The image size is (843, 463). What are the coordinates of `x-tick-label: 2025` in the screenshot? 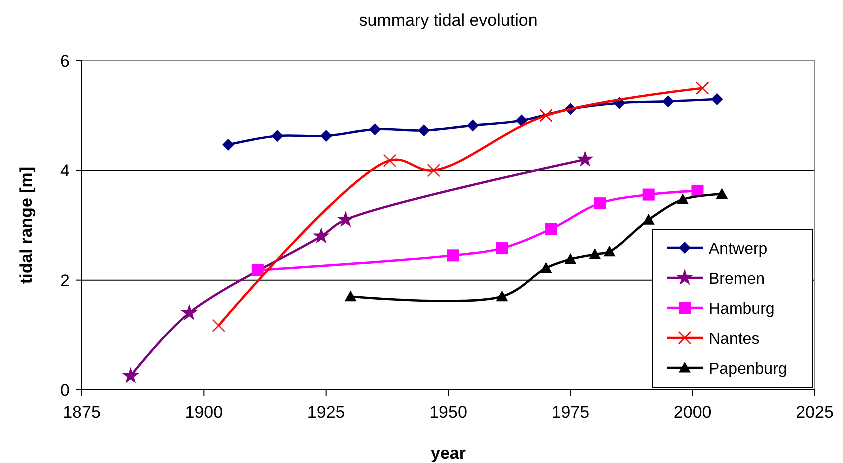 It's located at (815, 412).